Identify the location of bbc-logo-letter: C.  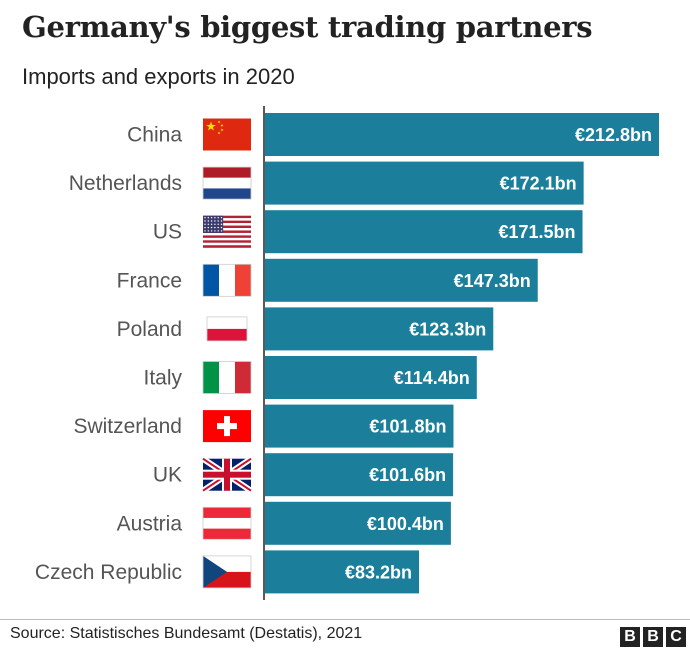
(676, 637).